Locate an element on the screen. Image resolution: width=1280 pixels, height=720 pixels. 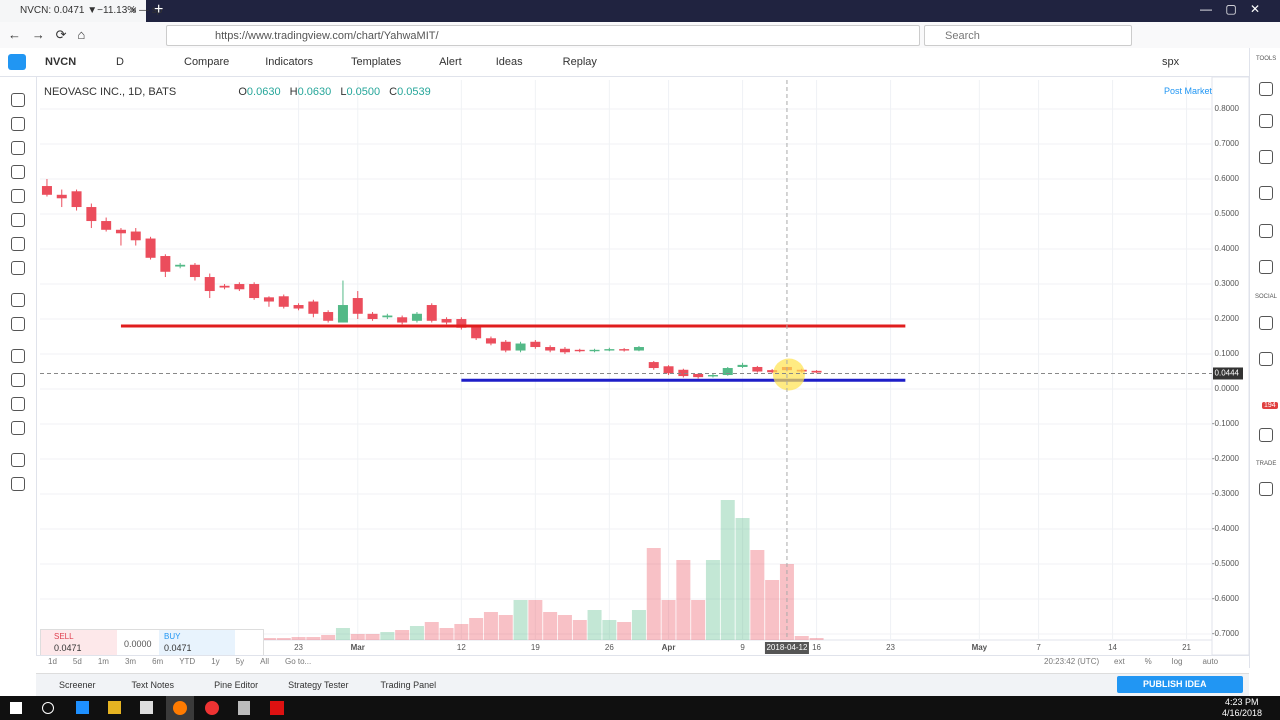
publish-button: PUBLISH IDEA is located at coordinates (1180, 684).